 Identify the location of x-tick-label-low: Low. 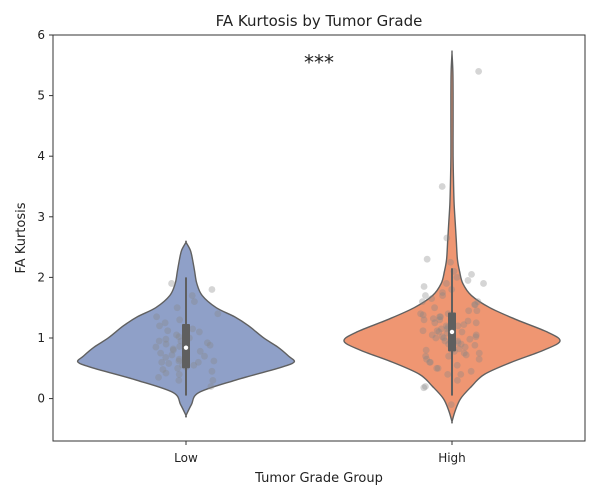
(186, 458).